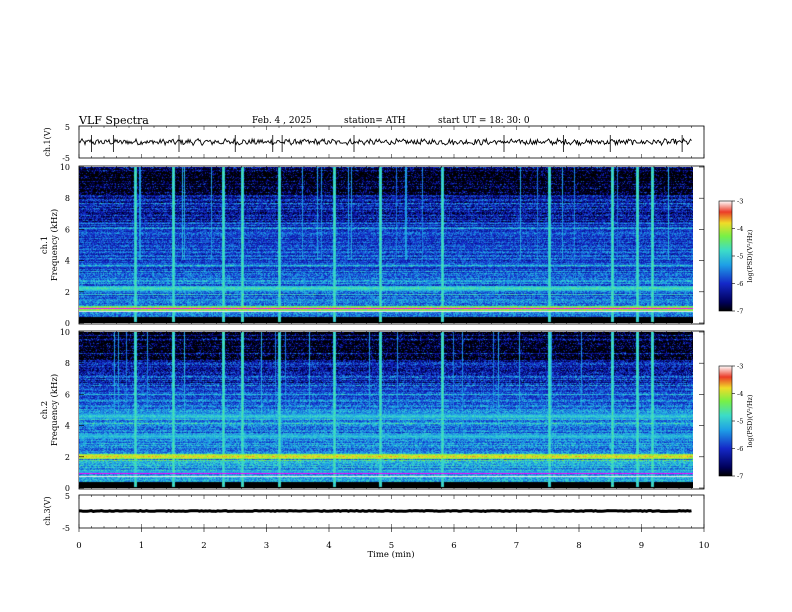 The image size is (792, 612). Describe the element at coordinates (750, 255) in the screenshot. I see `ch1-colorbar-label: log(PSD)(V²/Hz)` at that location.